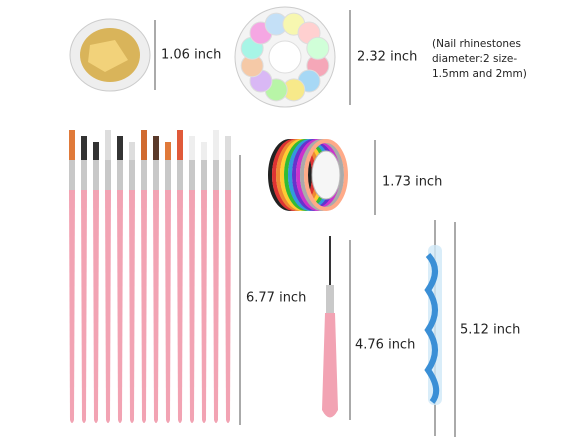  What do you see at coordinates (191, 55) in the screenshot?
I see `dimension-label: 1.06 inch` at bounding box center [191, 55].